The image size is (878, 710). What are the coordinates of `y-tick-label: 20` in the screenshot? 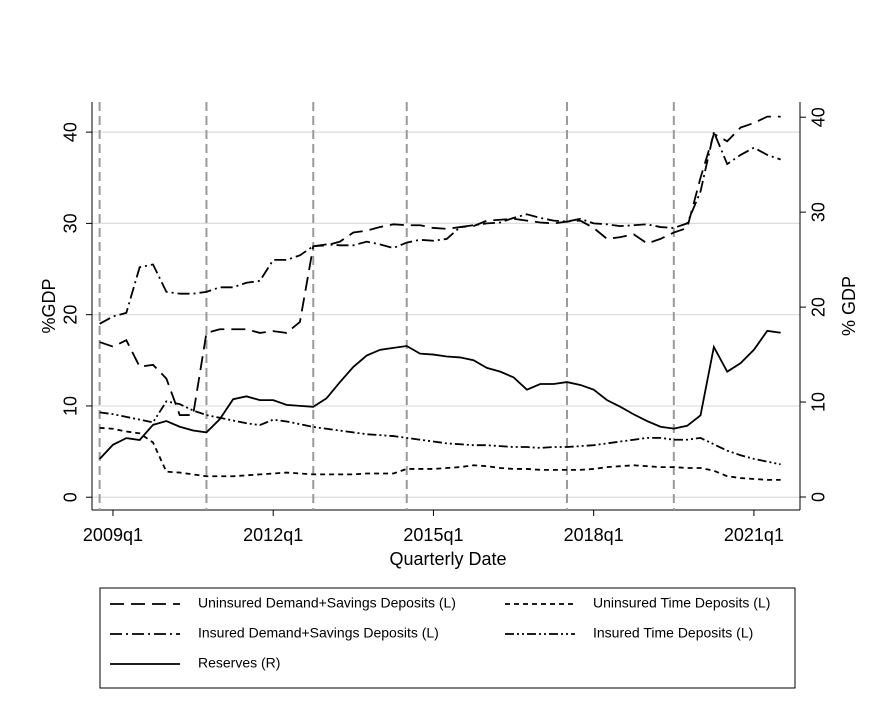 It's located at (71, 315).